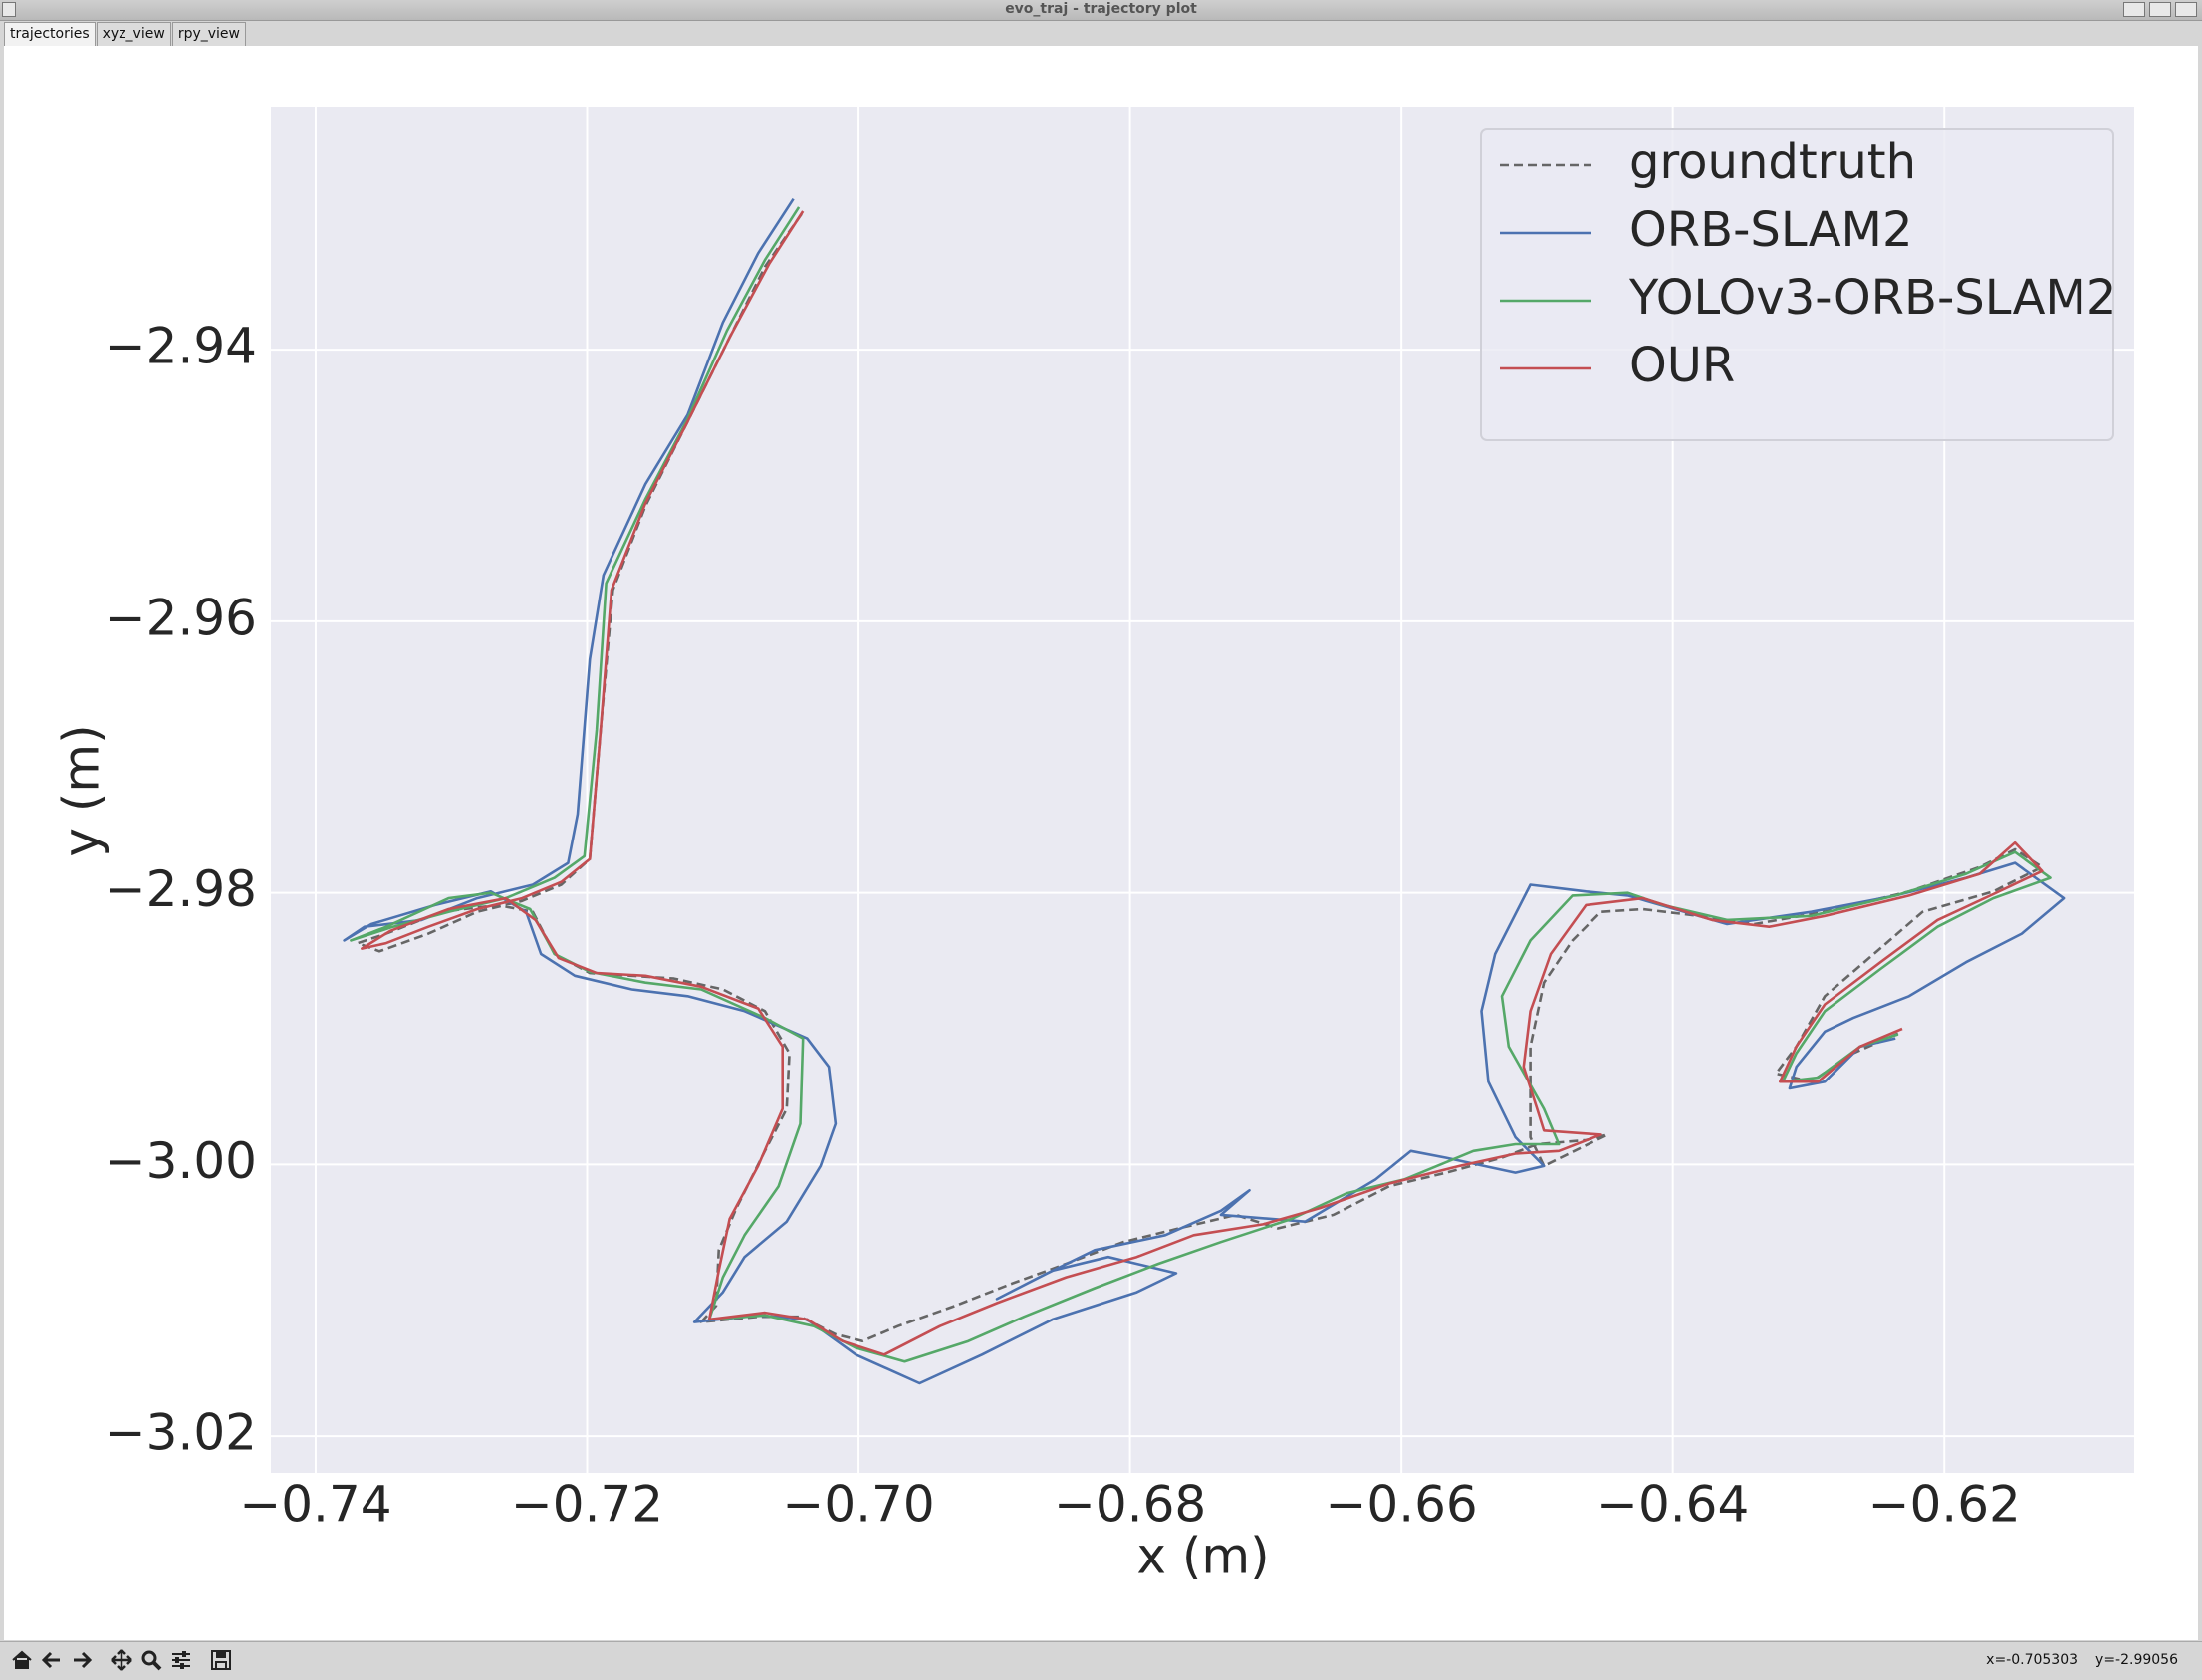  I want to click on cursor-y: y=-2.99056, so click(2136, 1660).